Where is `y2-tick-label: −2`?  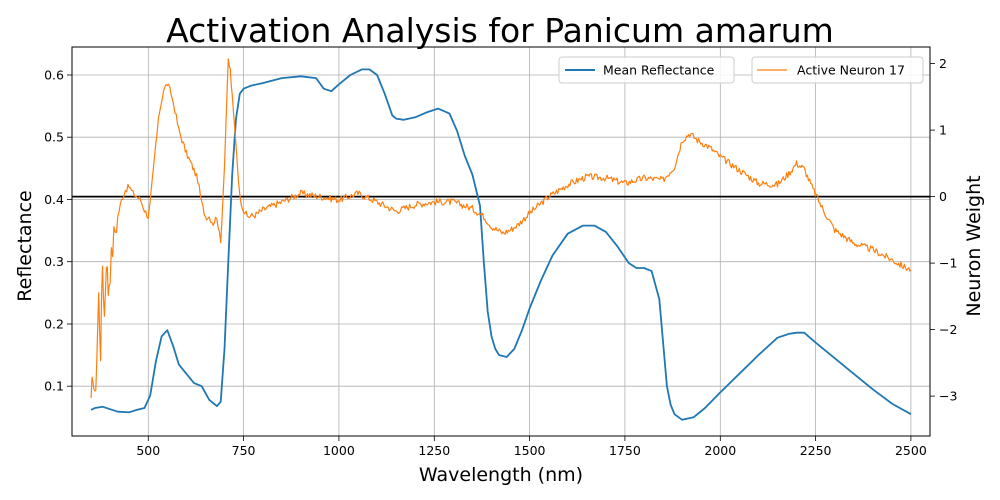 y2-tick-label: −2 is located at coordinates (948, 329).